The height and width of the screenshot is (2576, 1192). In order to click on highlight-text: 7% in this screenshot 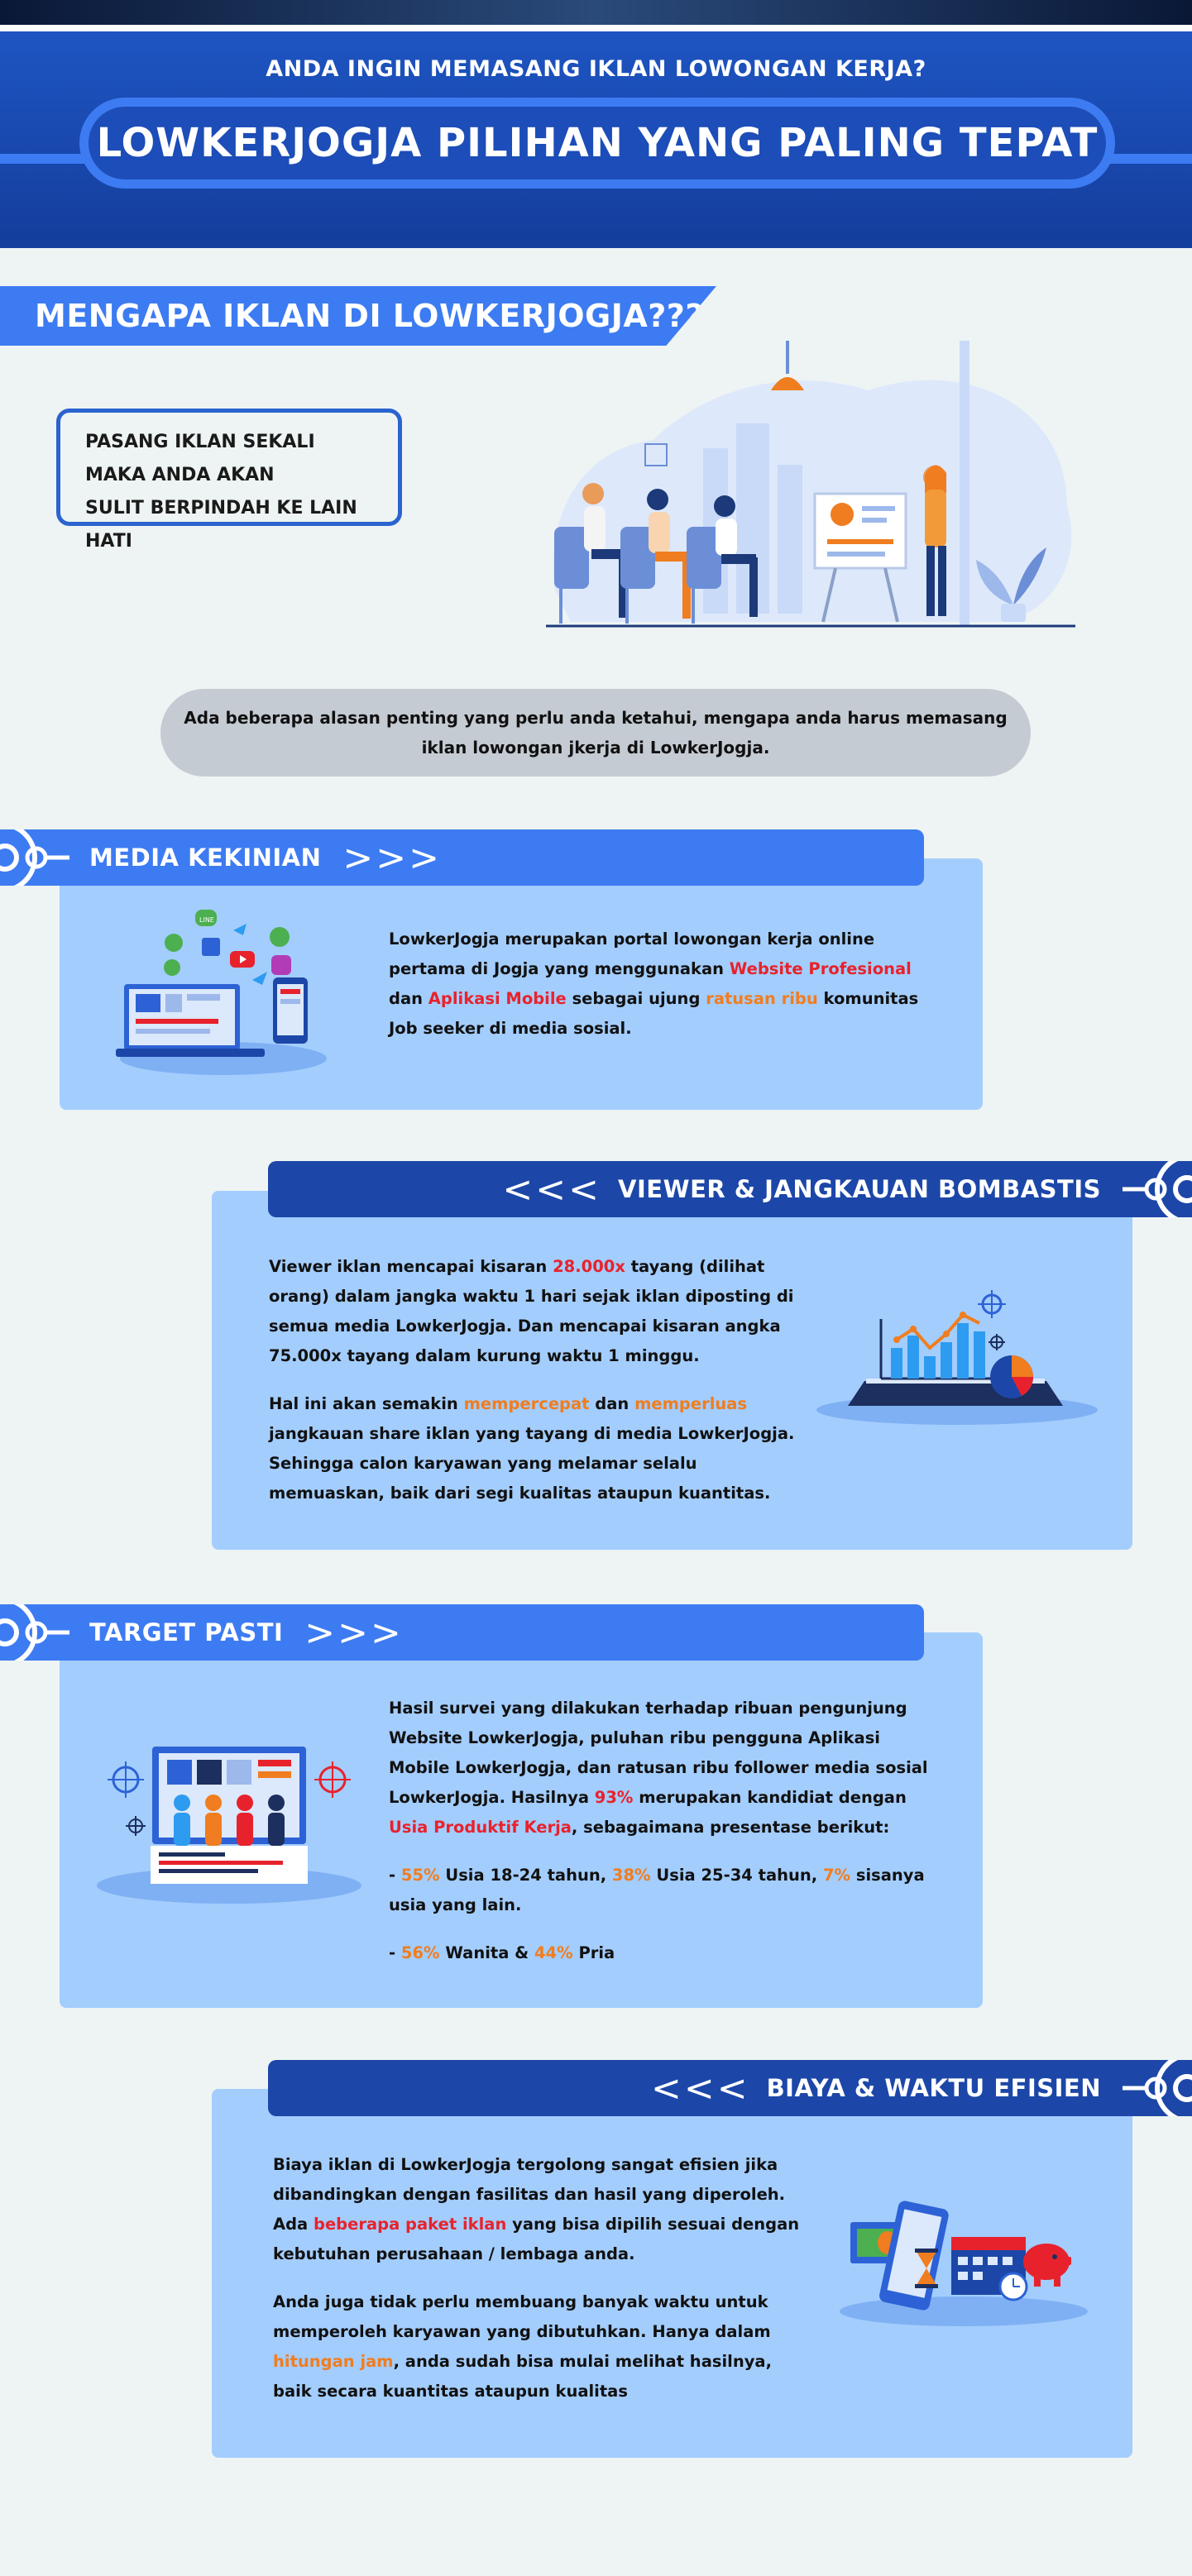, I will do `click(836, 1875)`.